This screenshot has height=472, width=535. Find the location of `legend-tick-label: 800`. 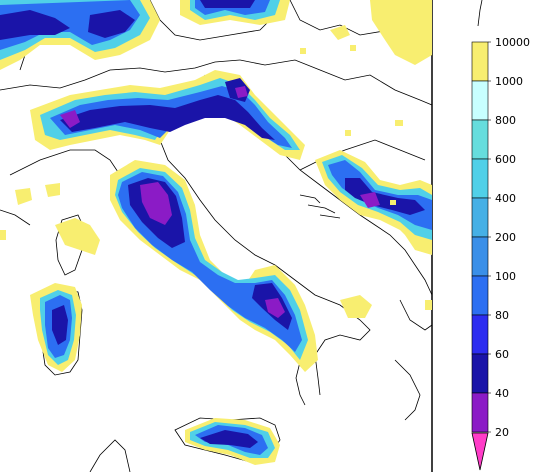

legend-tick-label: 800 is located at coordinates (505, 120).